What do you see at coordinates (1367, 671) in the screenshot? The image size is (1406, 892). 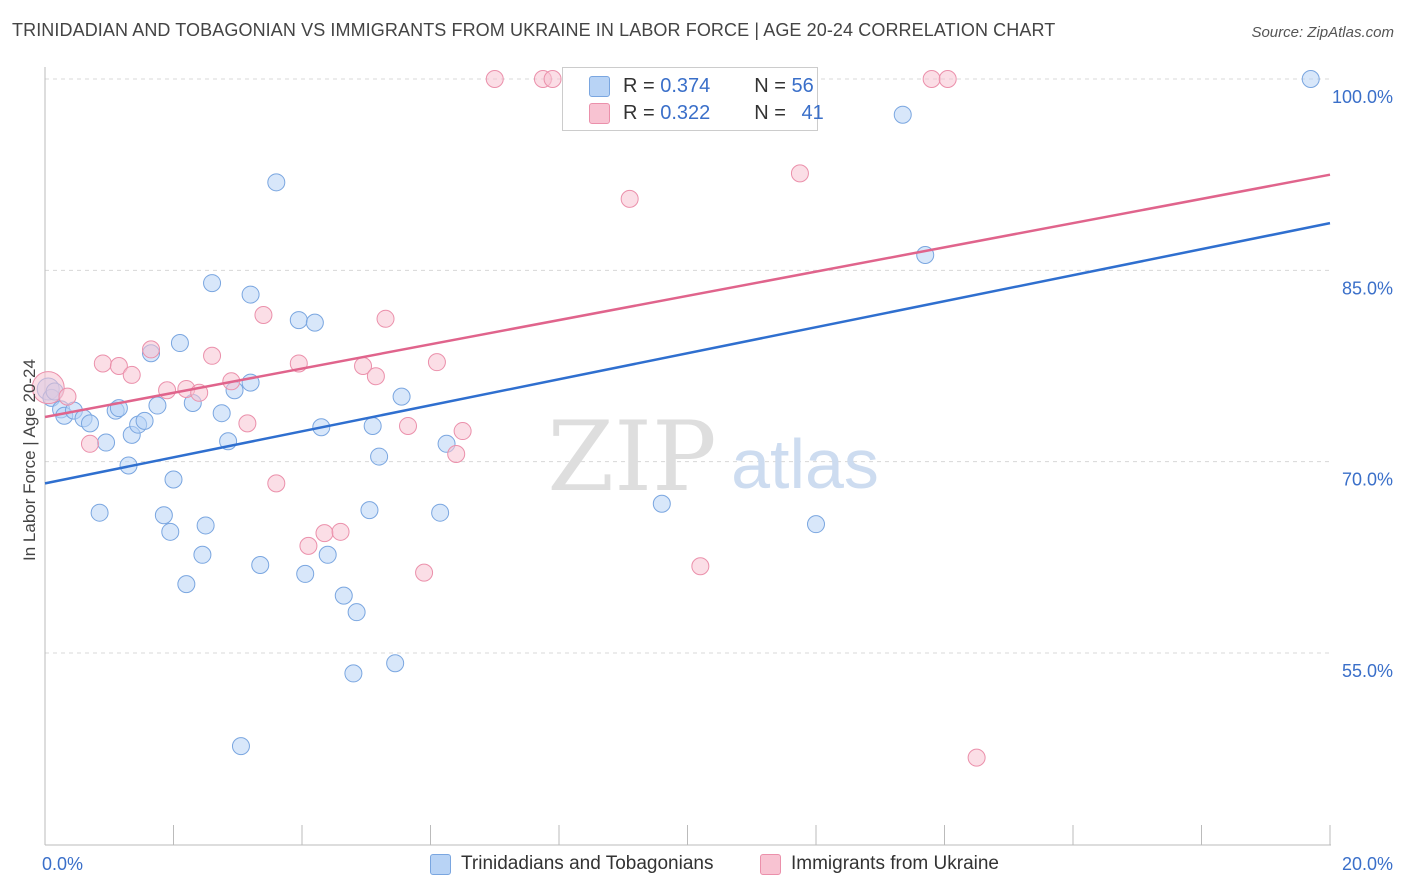 I see `y-tick-label: 55.0%` at bounding box center [1367, 671].